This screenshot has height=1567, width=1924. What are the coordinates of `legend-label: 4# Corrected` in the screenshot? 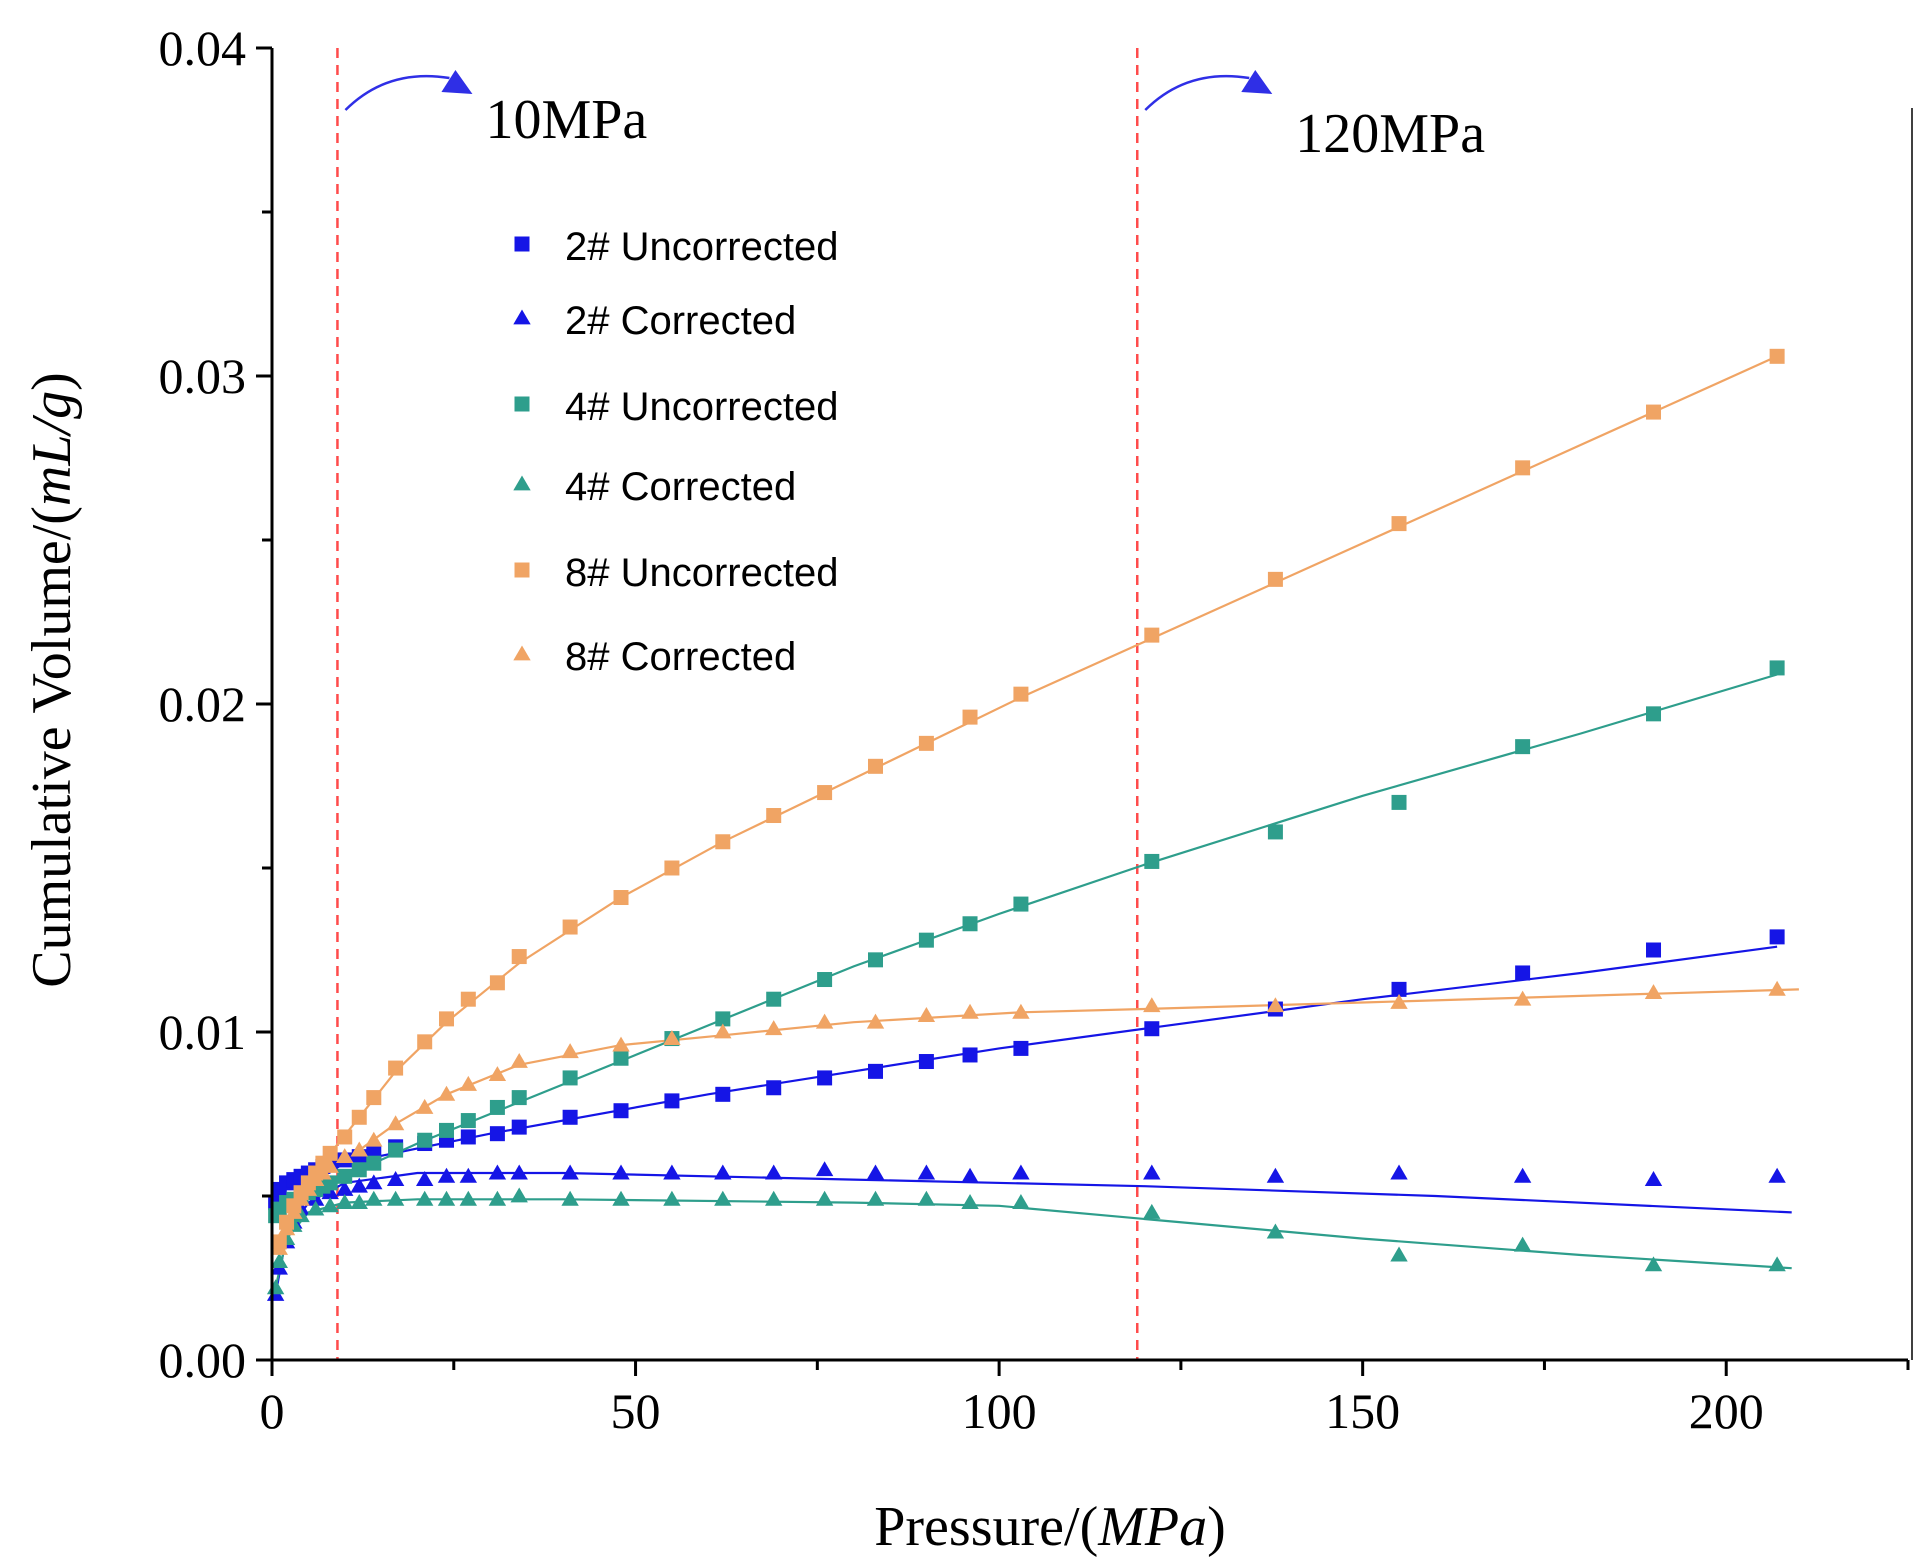 It's located at (680, 487).